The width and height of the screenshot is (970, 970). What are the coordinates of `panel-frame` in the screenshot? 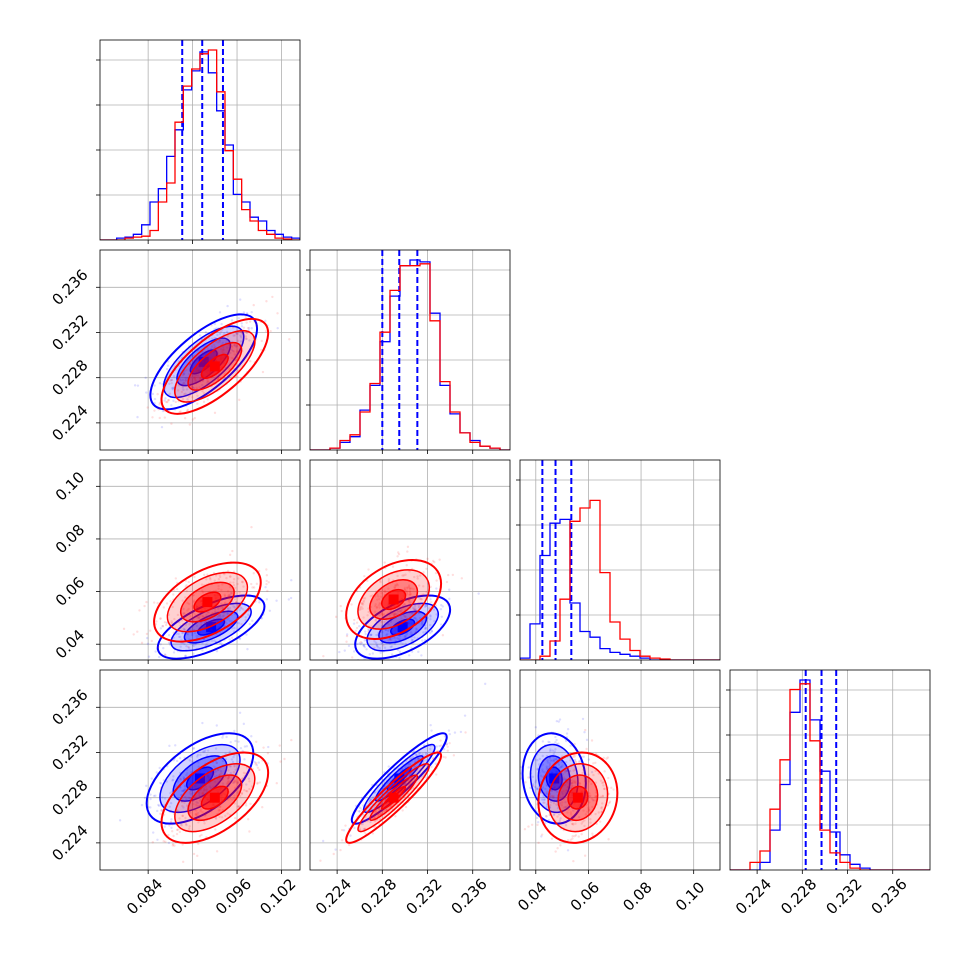 It's located at (200, 140).